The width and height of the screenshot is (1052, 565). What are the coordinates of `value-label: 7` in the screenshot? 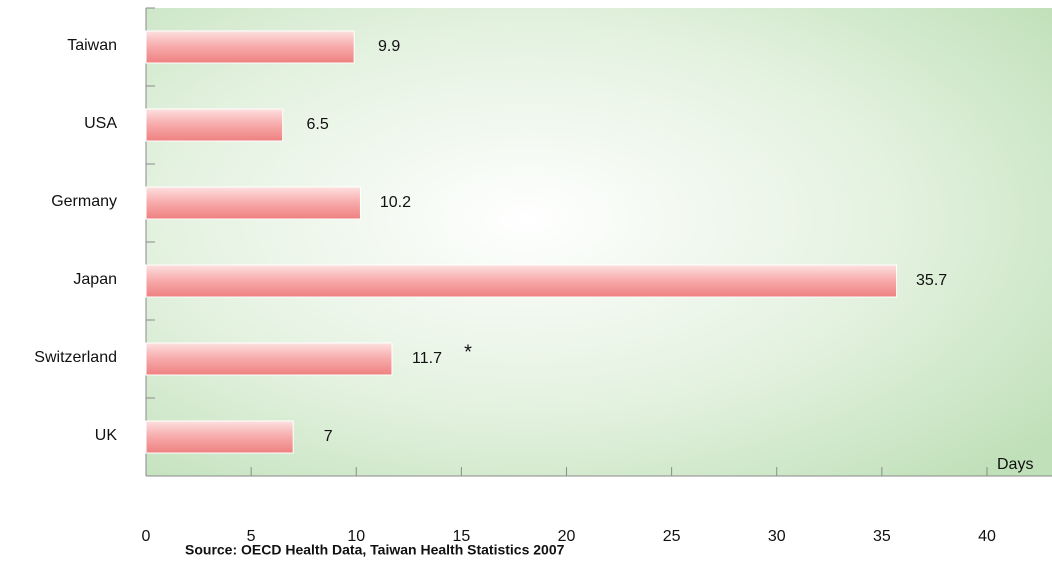 It's located at (328, 436).